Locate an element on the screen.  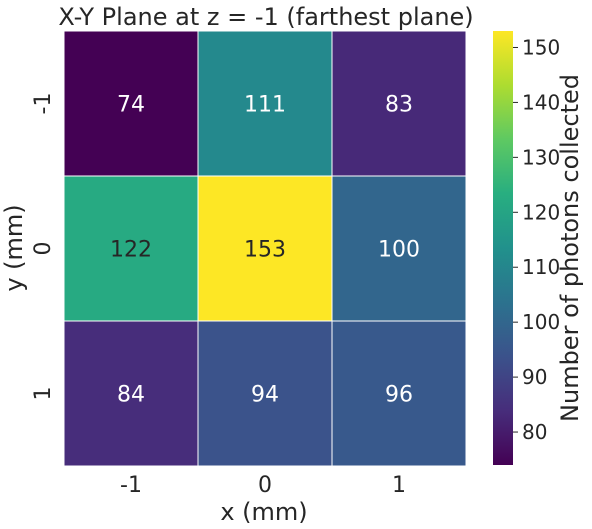
cell-value-label: 122 is located at coordinates (131, 250).